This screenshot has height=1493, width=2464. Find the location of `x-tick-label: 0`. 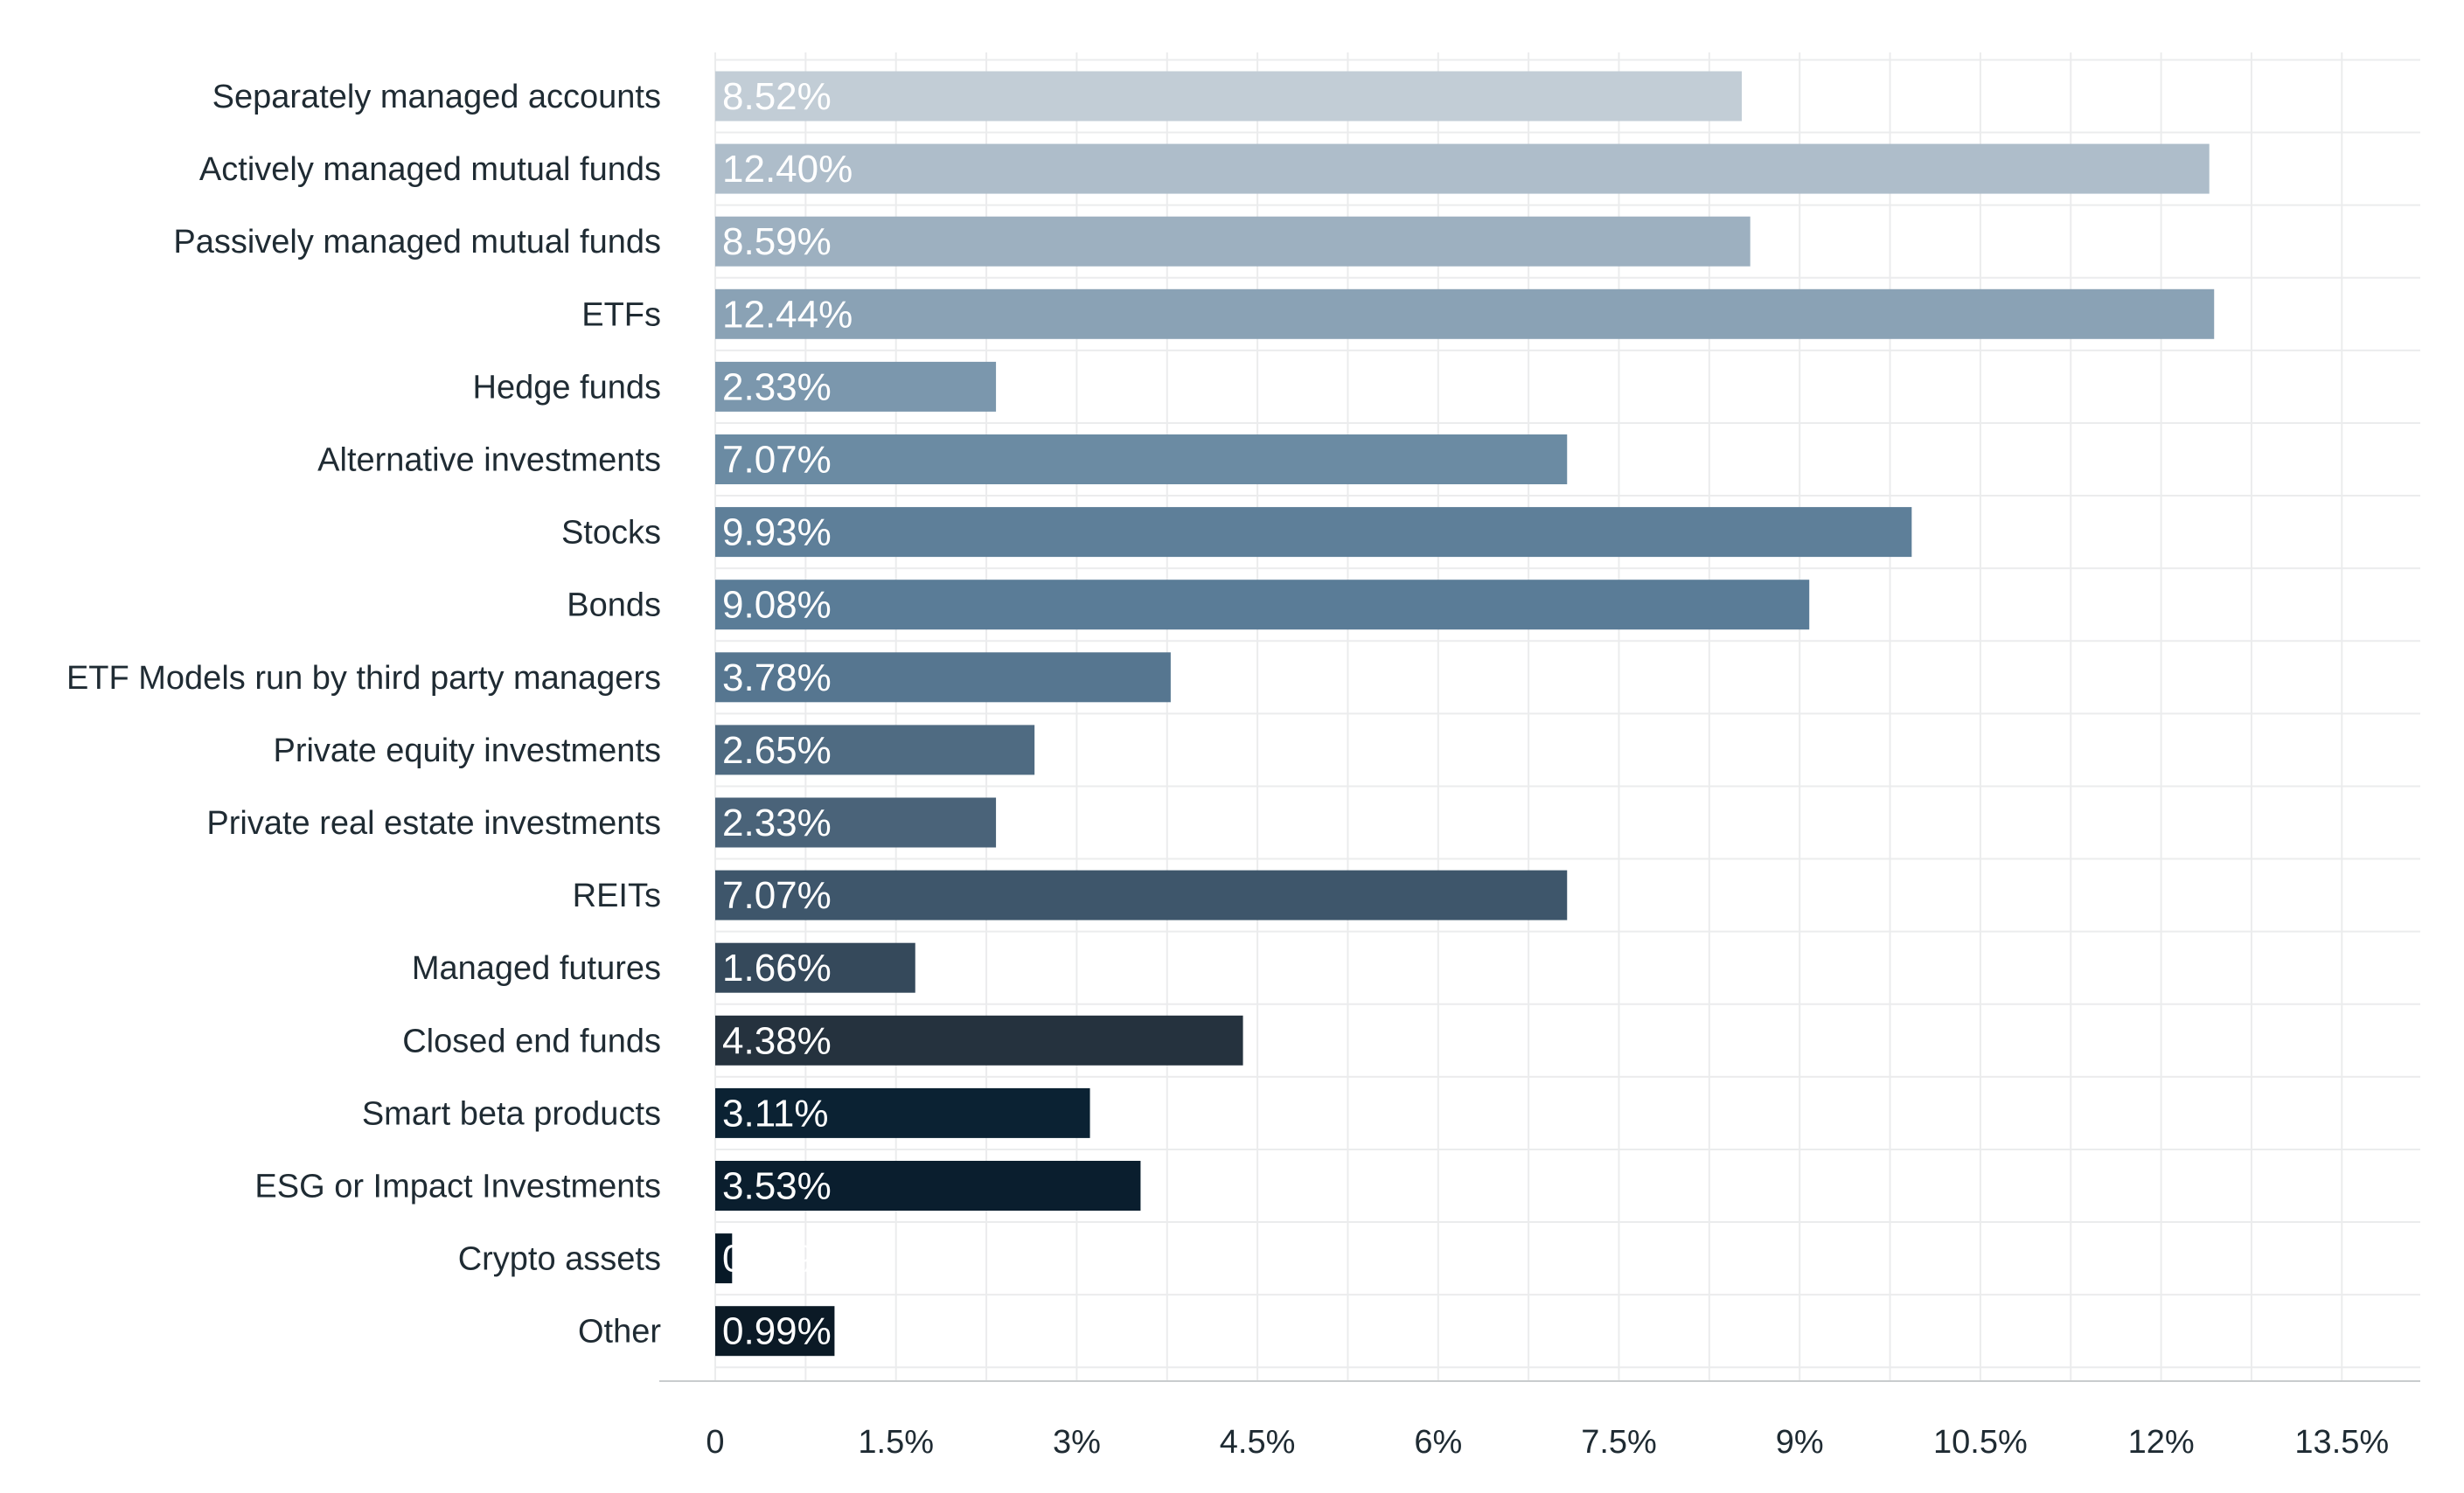

x-tick-label: 0 is located at coordinates (715, 1442).